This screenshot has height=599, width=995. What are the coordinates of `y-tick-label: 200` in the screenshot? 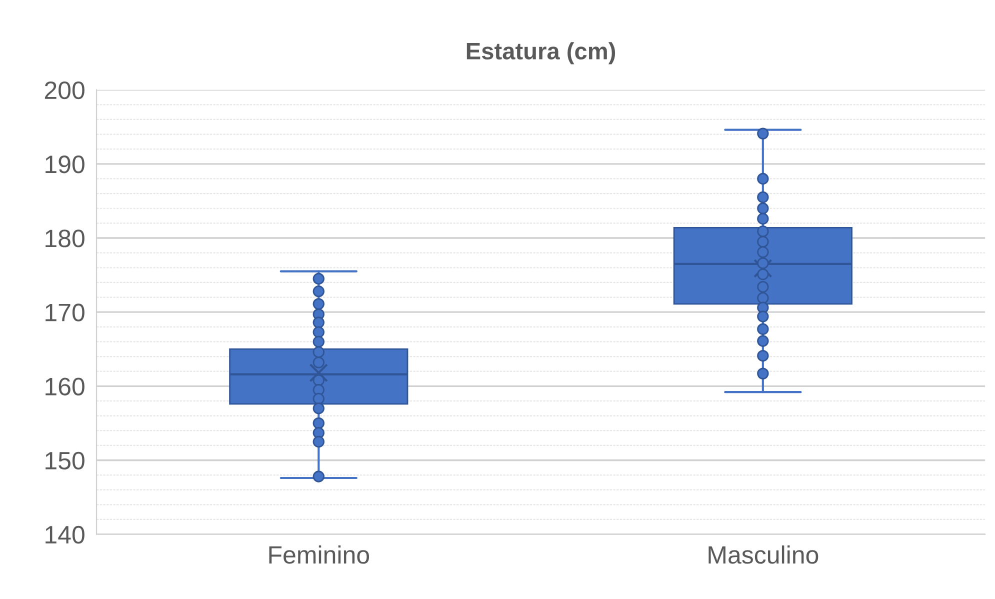 It's located at (64, 90).